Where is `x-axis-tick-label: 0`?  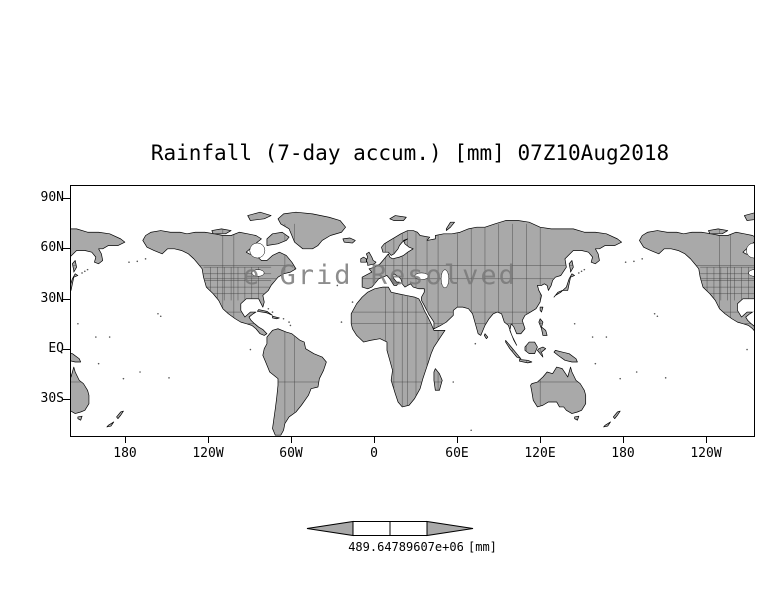
x-axis-tick-label: 0 is located at coordinates (374, 453).